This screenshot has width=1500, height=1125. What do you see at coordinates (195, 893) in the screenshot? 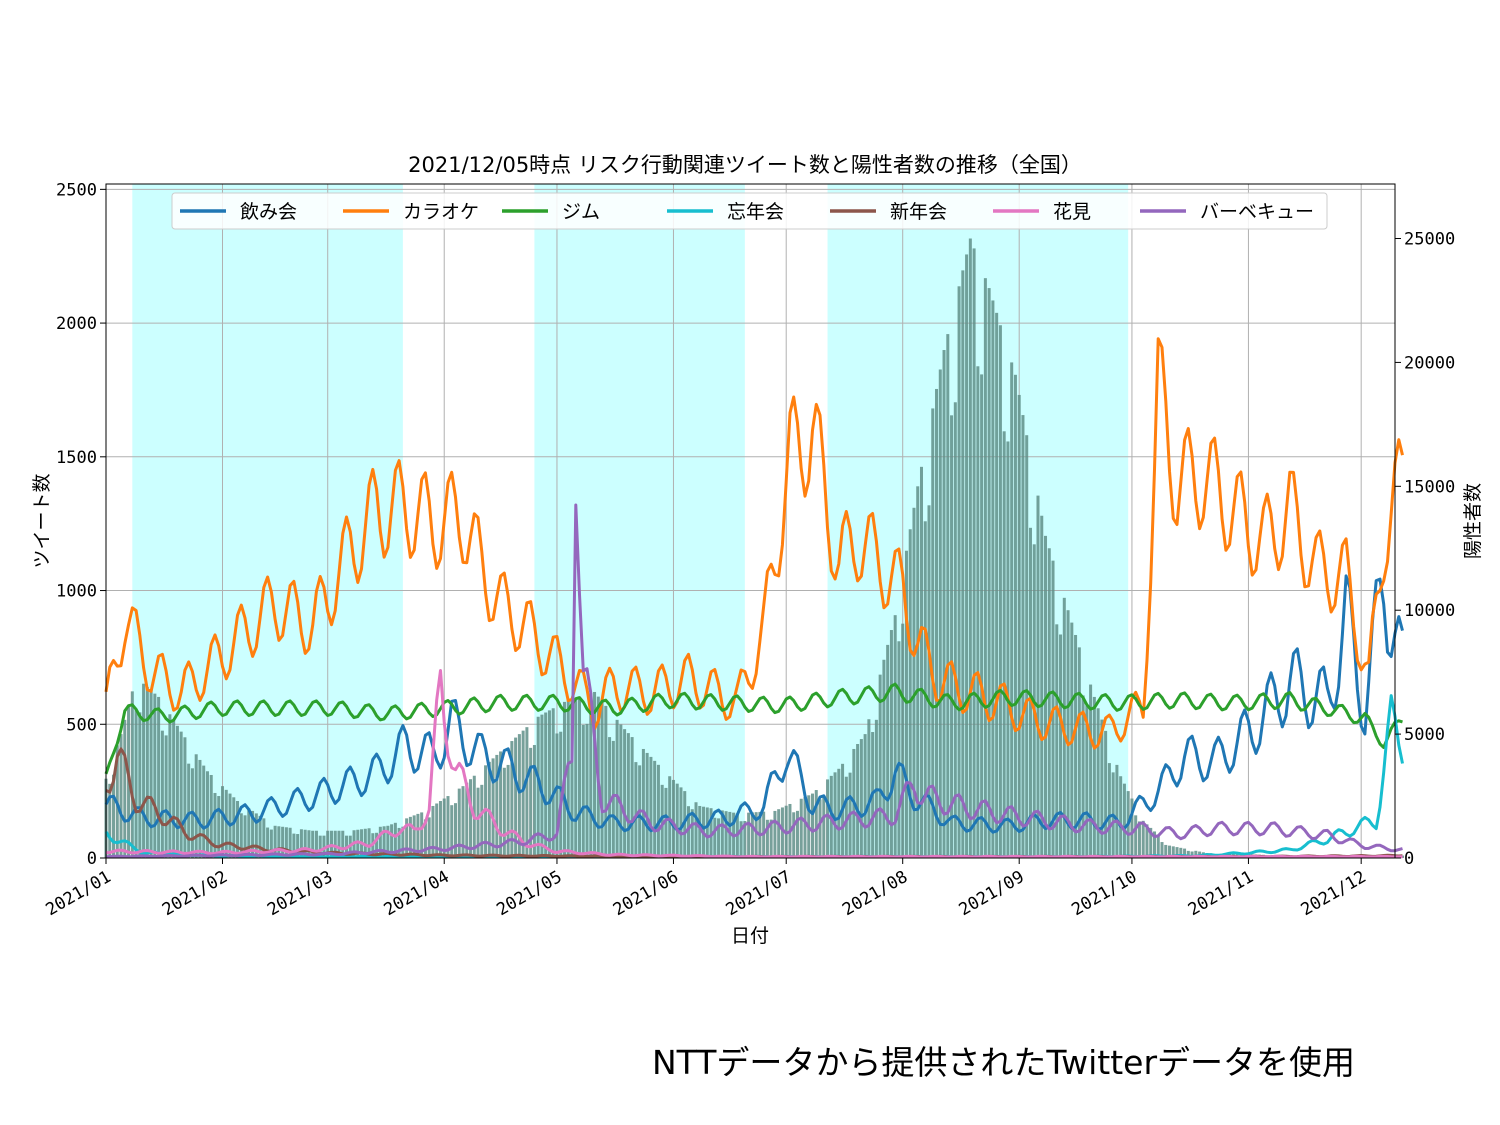
I see `x-tick-label: 2021/02` at bounding box center [195, 893].